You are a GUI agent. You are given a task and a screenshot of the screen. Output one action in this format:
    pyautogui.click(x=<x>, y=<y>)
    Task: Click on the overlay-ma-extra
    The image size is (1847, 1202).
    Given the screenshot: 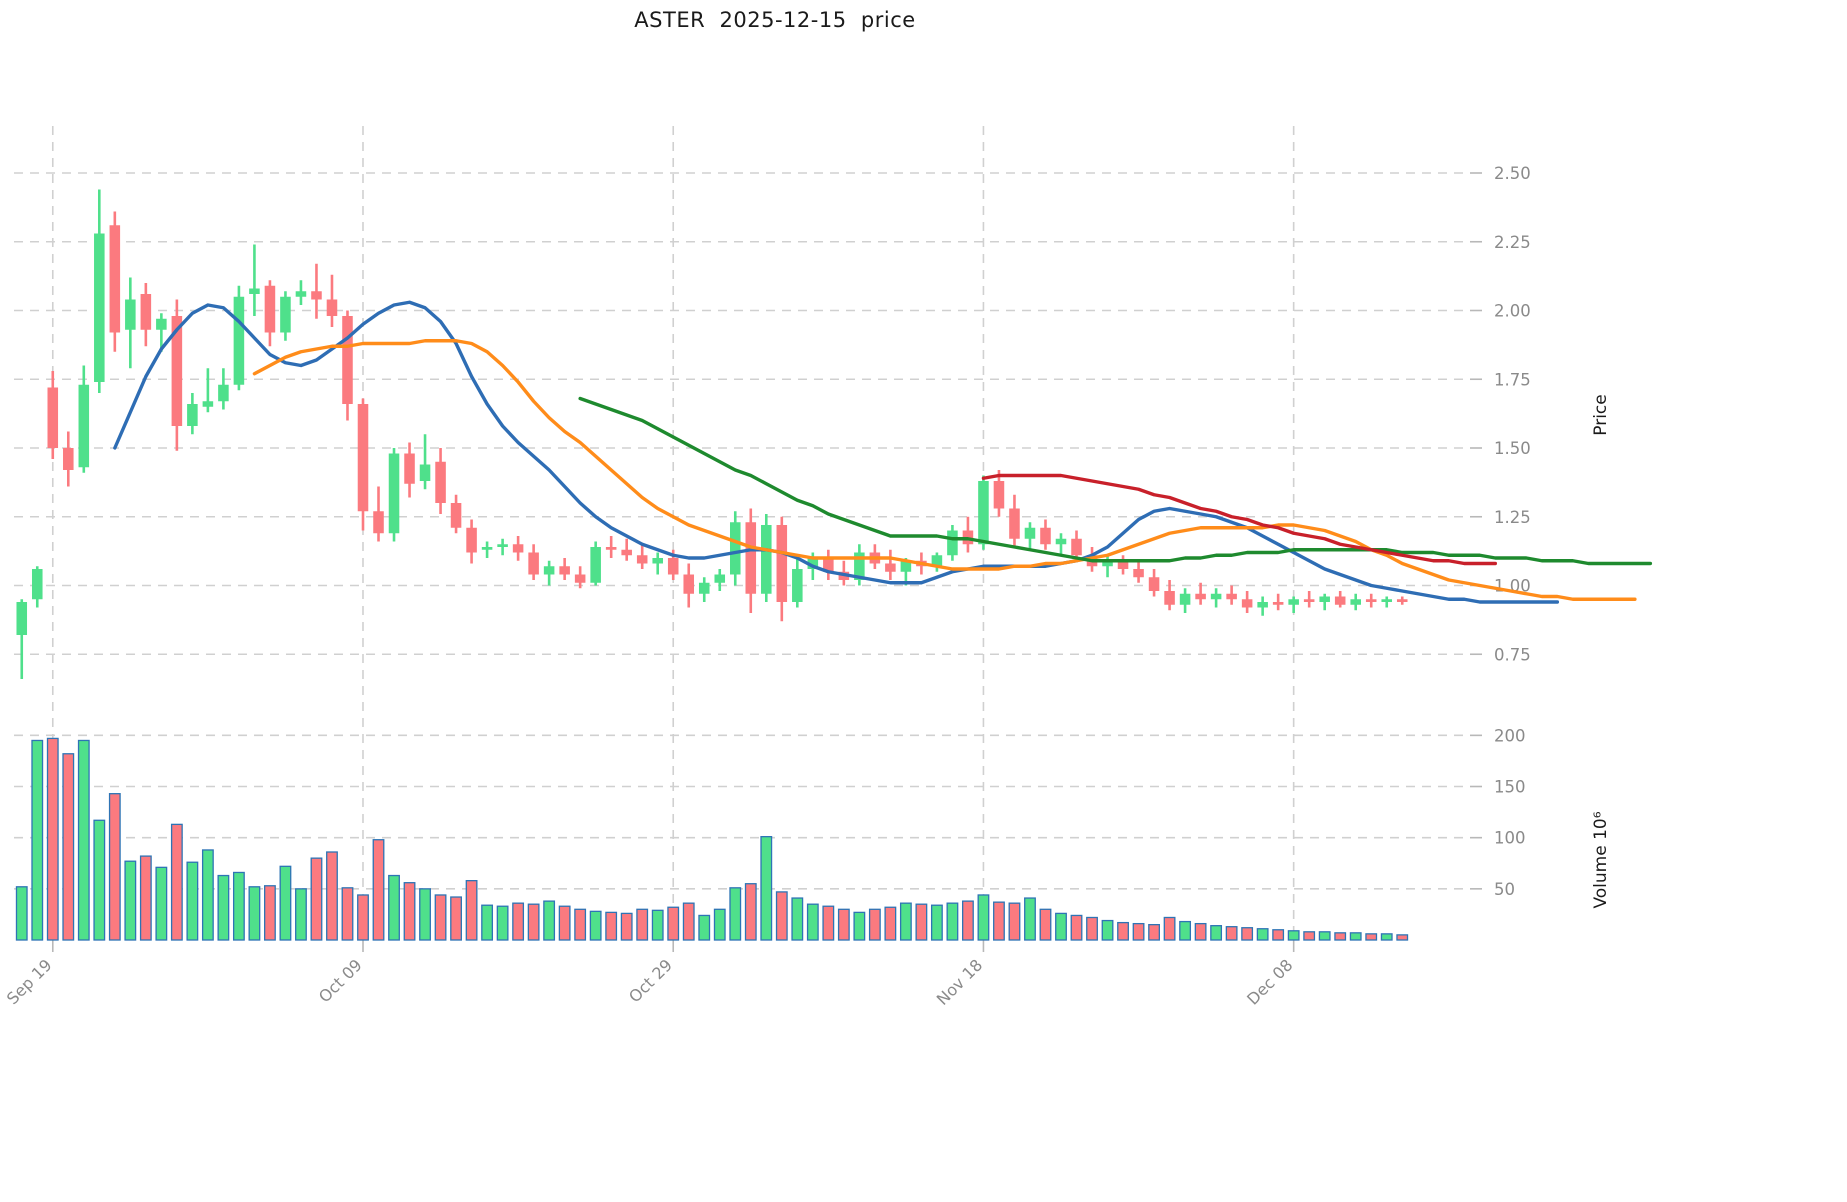 What is the action you would take?
    pyautogui.click(x=1239, y=519)
    